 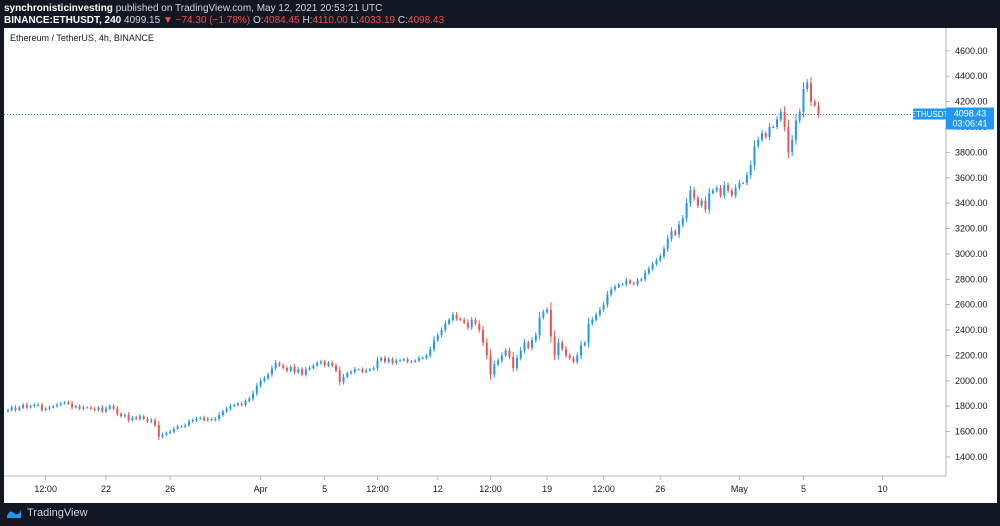 I want to click on countdown-tag: 03:06:41, so click(x=969, y=123).